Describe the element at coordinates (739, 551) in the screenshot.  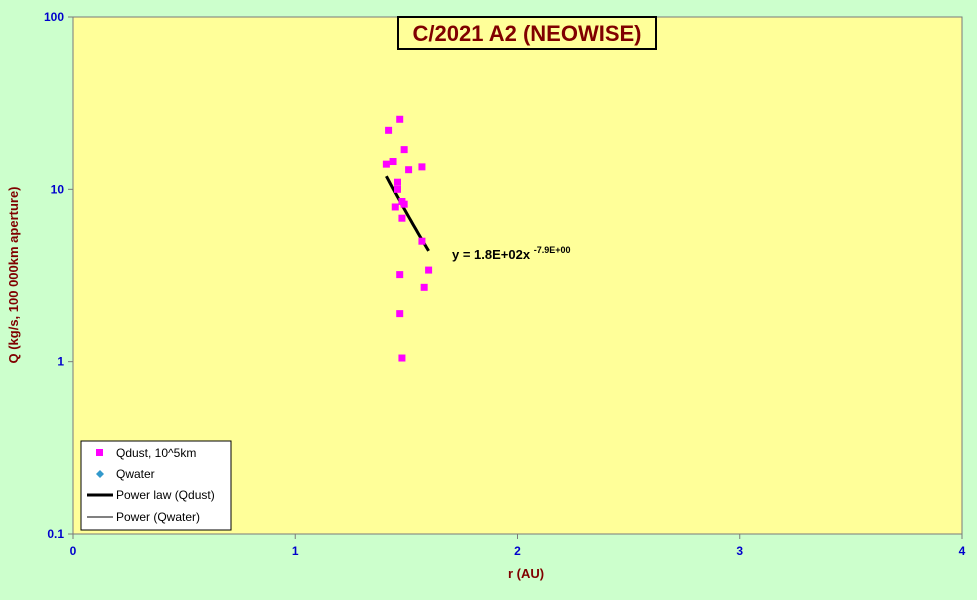
I see `x-tick-label: 3` at that location.